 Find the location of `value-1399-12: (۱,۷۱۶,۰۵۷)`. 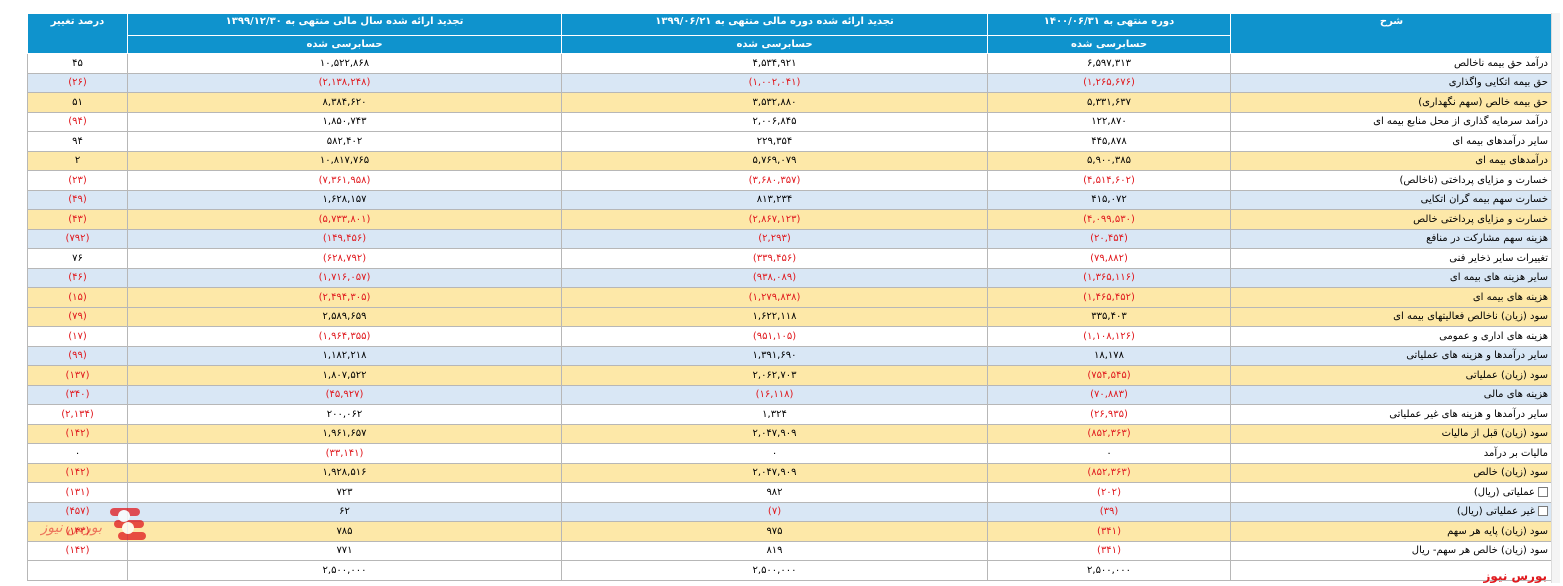

value-1399-12: (۱,۷۱۶,۰۵۷) is located at coordinates (344, 277).